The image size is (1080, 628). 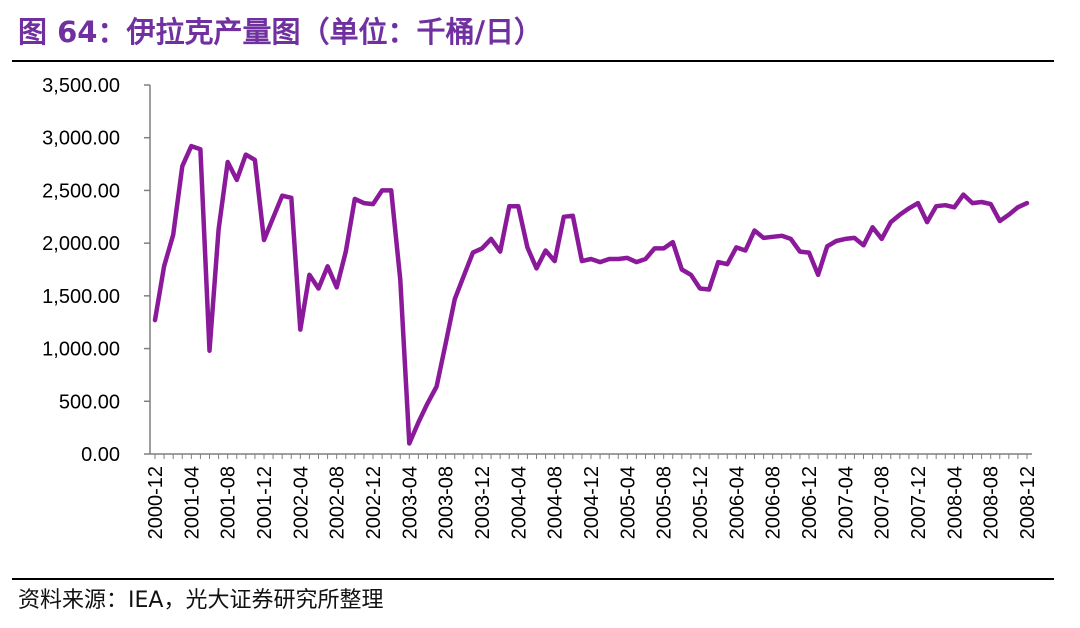 I want to click on chart-title: 图 64：伊拉克产量图（单位：千桶/日）, so click(x=281, y=32).